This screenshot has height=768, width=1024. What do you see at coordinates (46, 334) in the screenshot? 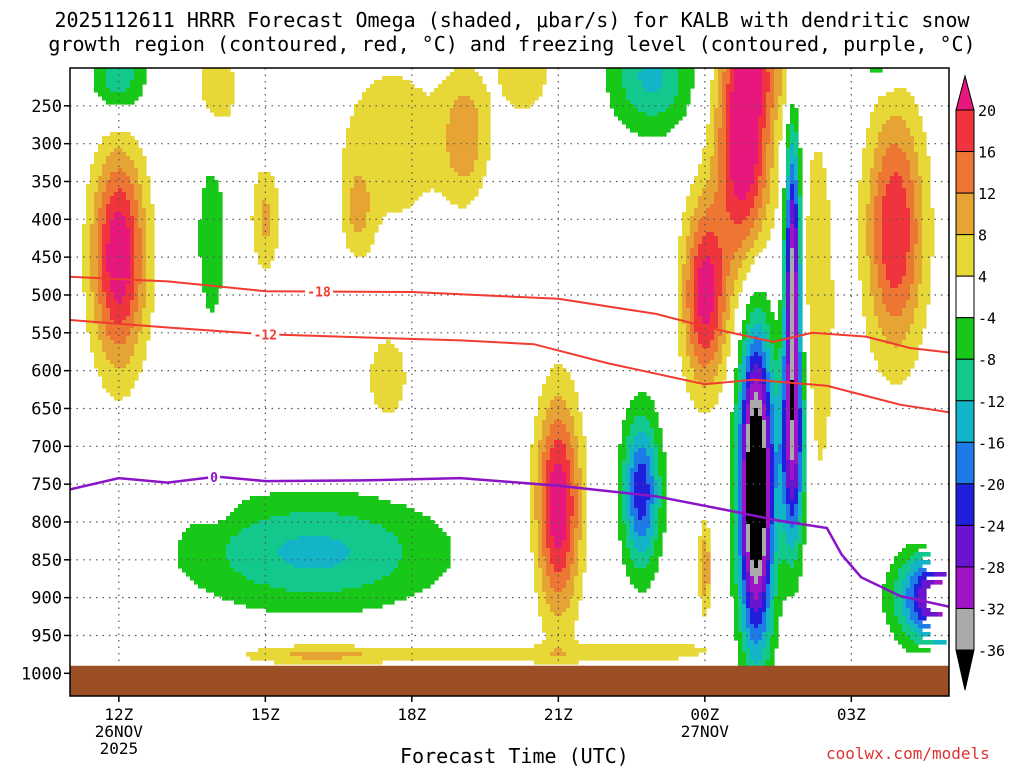
I see `y-tick-label-550: 550` at bounding box center [46, 334].